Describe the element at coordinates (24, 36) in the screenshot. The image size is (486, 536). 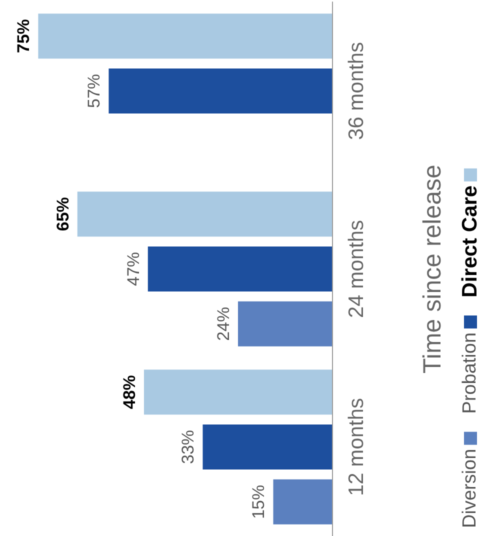
I see `data-label: 75%` at that location.